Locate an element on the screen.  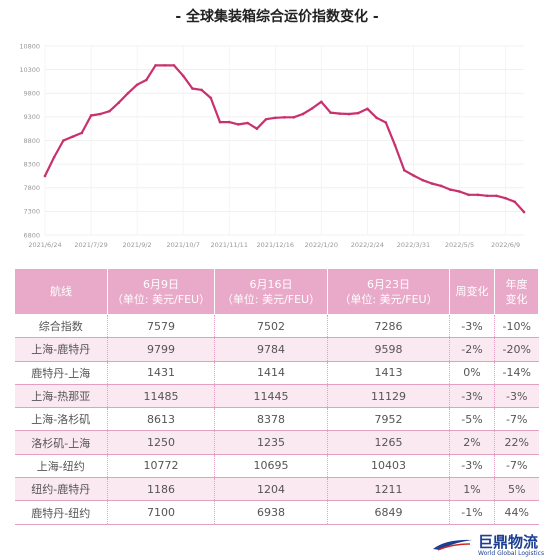
table-cell: 44% is located at coordinates (516, 512).